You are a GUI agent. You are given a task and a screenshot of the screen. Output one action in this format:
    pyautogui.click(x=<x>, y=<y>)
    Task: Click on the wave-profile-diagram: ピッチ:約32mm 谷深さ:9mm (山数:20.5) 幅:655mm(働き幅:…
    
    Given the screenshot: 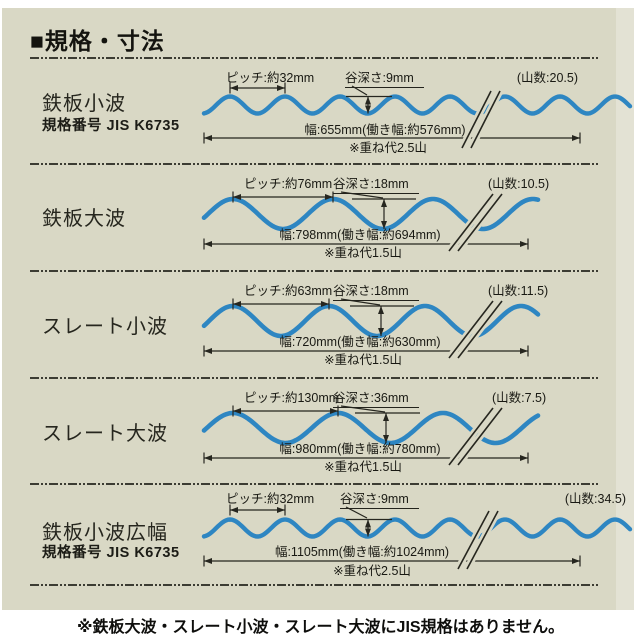 What is the action you would take?
    pyautogui.click(x=417, y=110)
    